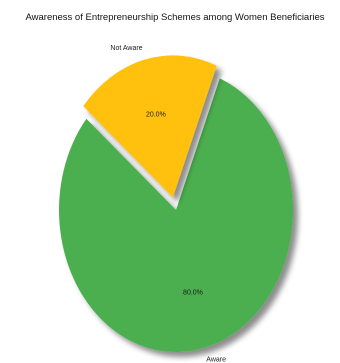  What do you see at coordinates (156, 115) in the screenshot?
I see `pct-label-not-aware: 20.0%` at bounding box center [156, 115].